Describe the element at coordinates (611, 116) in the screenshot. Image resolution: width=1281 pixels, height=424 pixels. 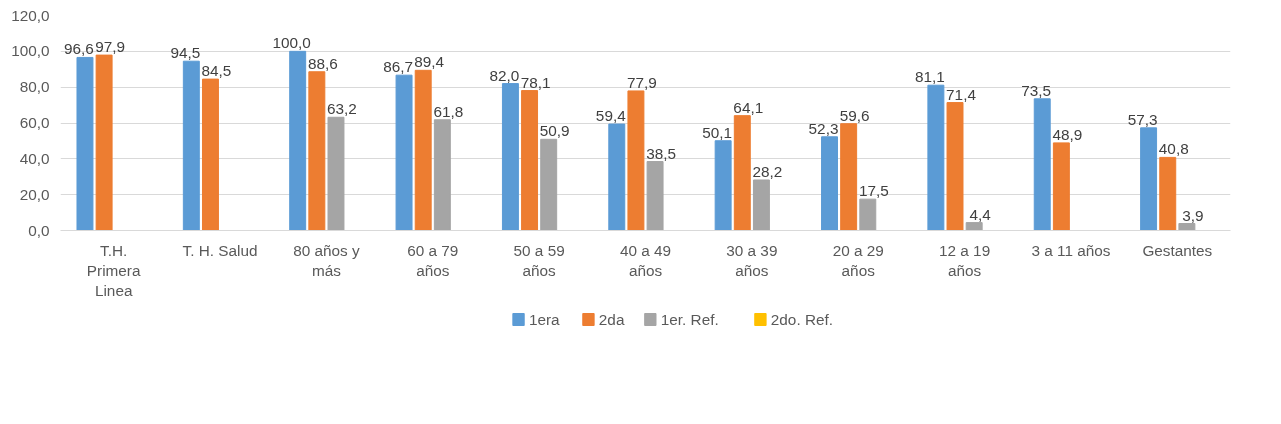
I see `data-label: 59,4` at that location.